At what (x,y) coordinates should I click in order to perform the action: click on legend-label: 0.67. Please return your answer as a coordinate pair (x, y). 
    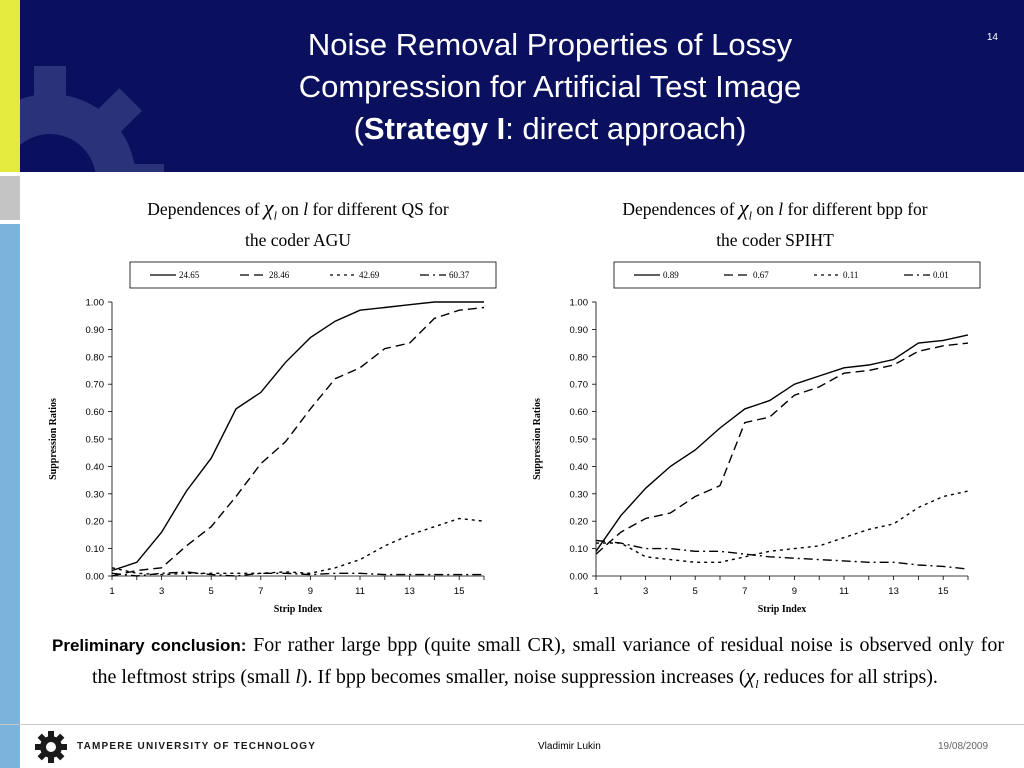
    Looking at the image, I should click on (761, 275).